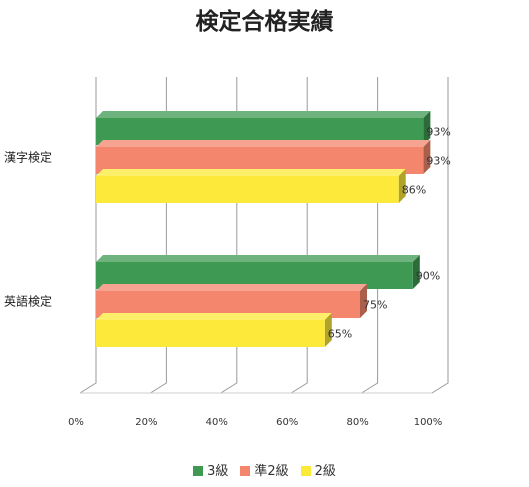  I want to click on legend: 3級 準2級 2級, so click(264, 469).